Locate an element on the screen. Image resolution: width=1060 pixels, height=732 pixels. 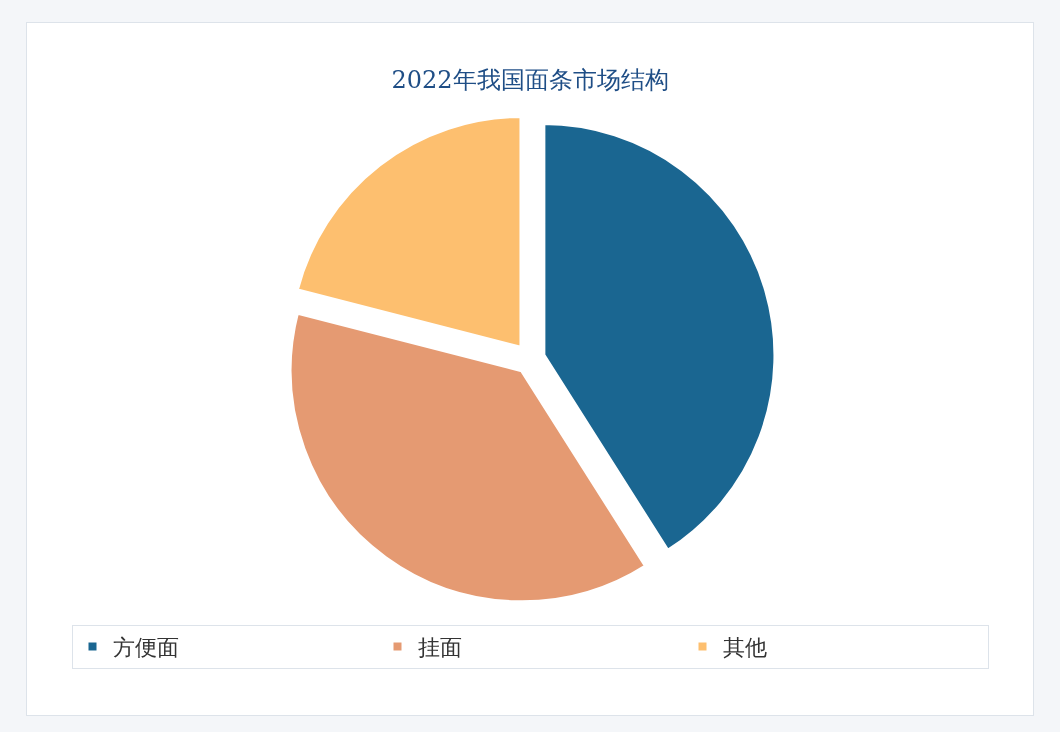
legend-label: 方便面 is located at coordinates (145, 648).